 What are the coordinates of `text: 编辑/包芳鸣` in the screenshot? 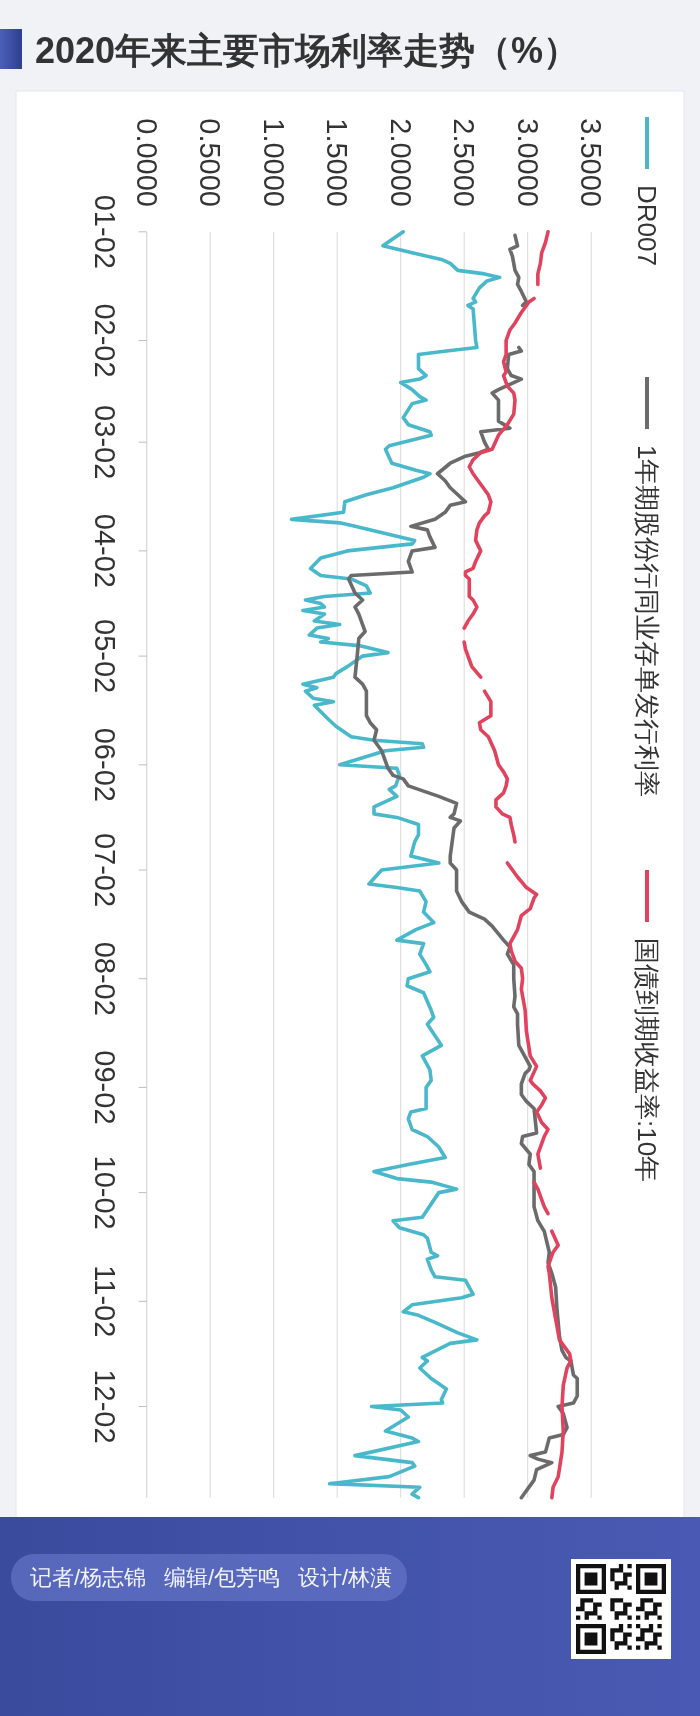 It's located at (222, 1577).